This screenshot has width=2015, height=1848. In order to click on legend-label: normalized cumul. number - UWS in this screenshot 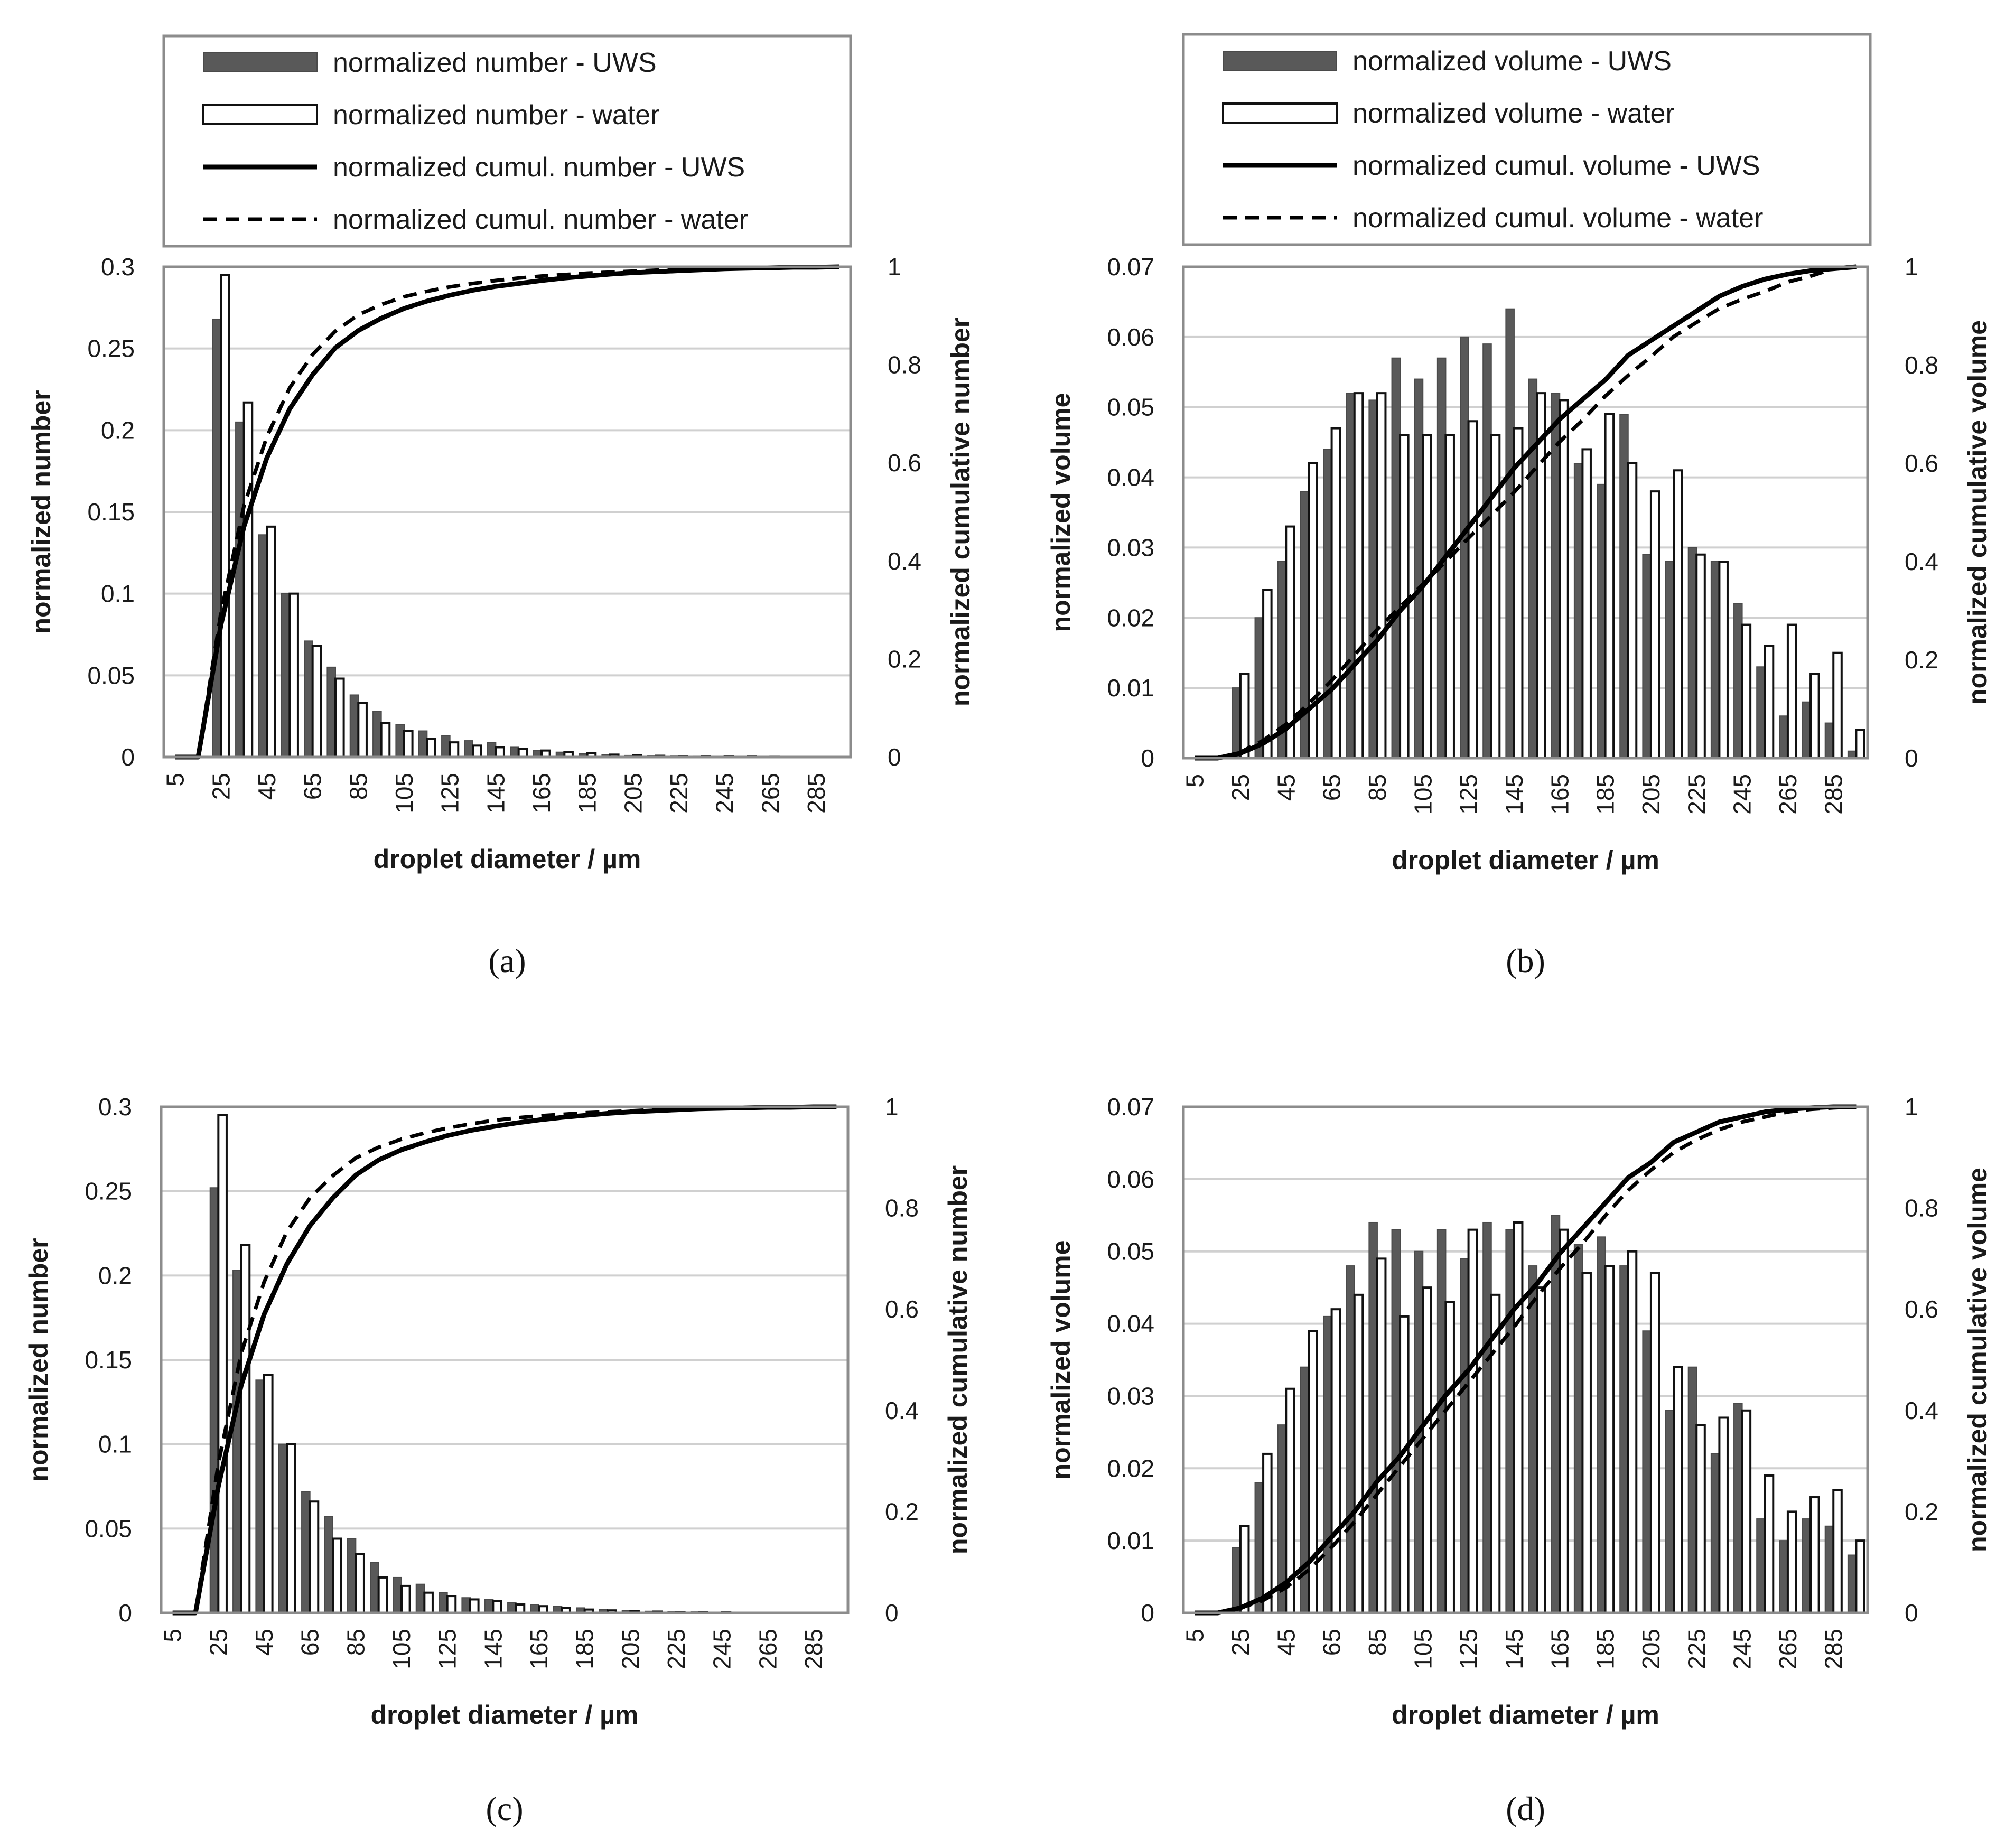, I will do `click(539, 167)`.